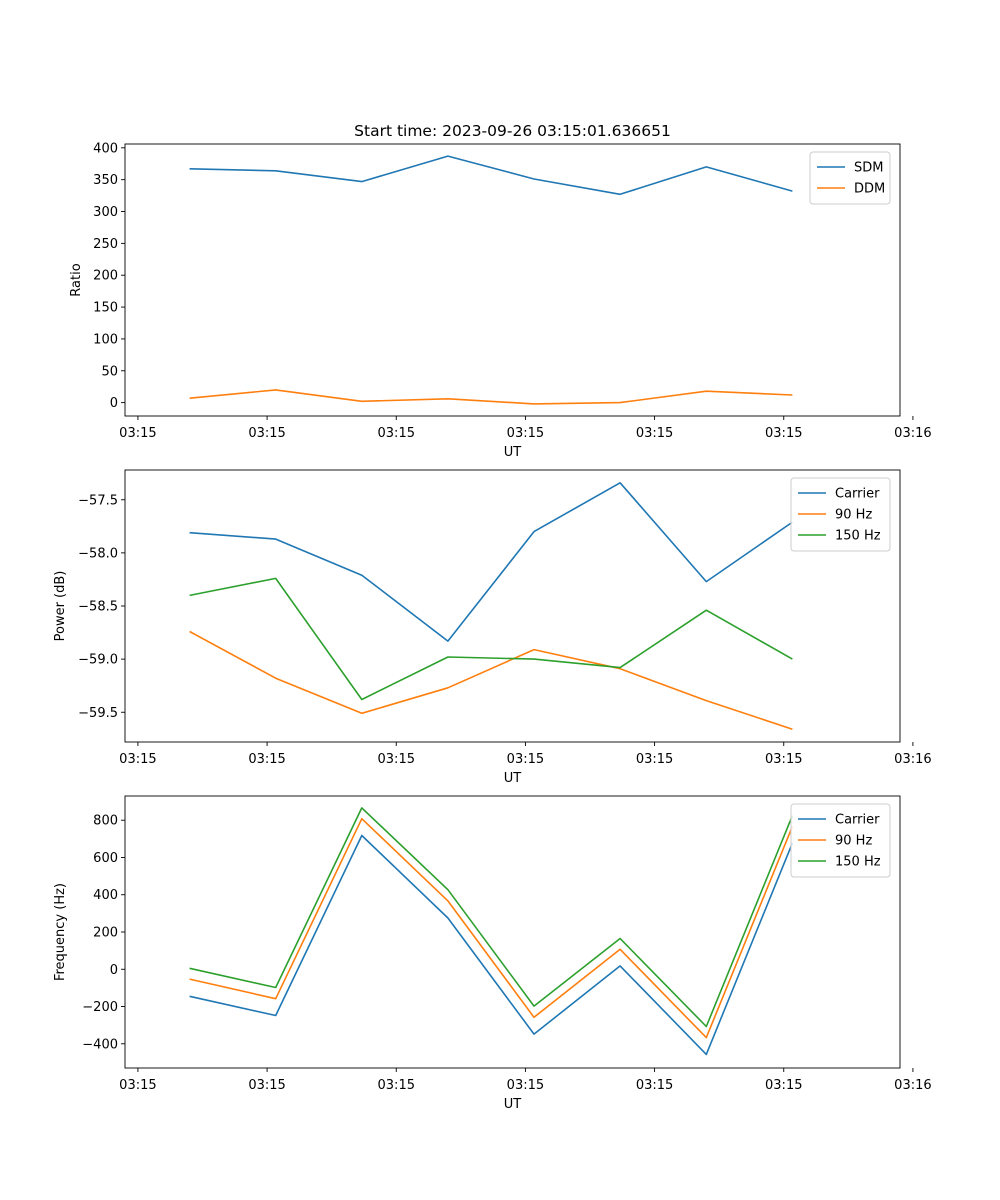  Describe the element at coordinates (105, 180) in the screenshot. I see `y-tick-label: 350` at that location.